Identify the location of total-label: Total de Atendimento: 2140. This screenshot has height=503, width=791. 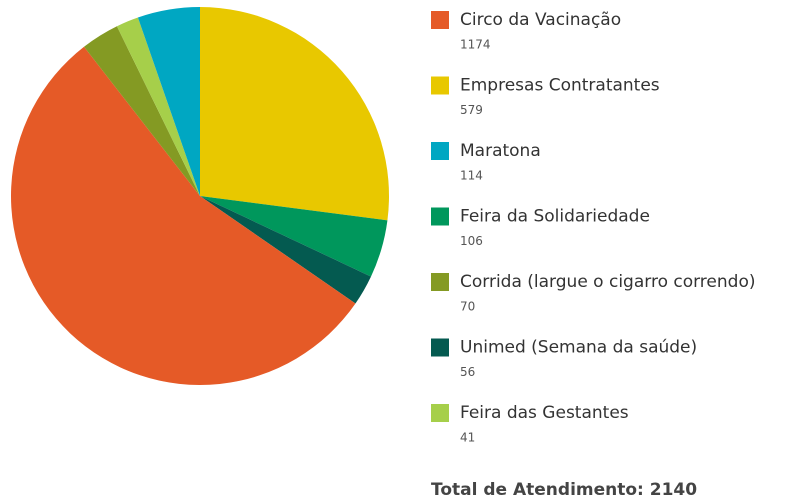
(564, 490).